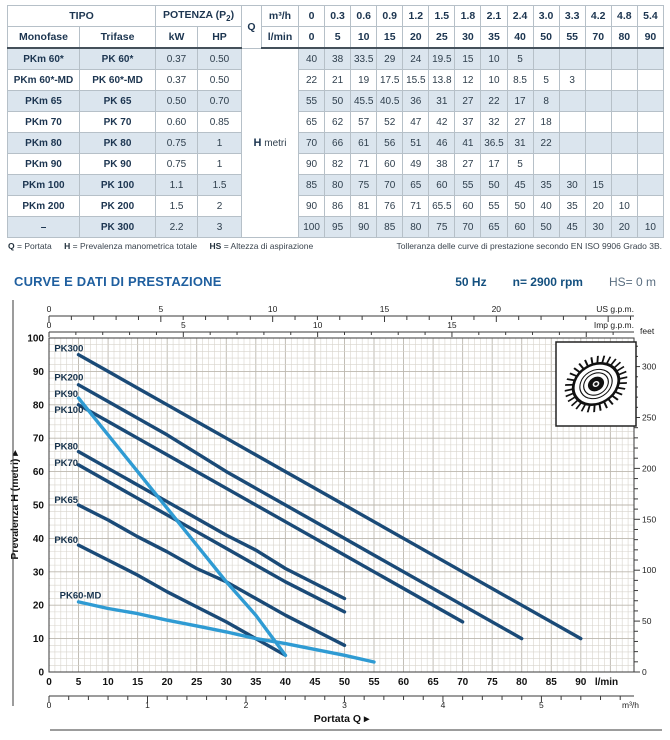 The height and width of the screenshot is (740, 670). Describe the element at coordinates (66, 394) in the screenshot. I see `curve-label-PK90: PK90` at that location.